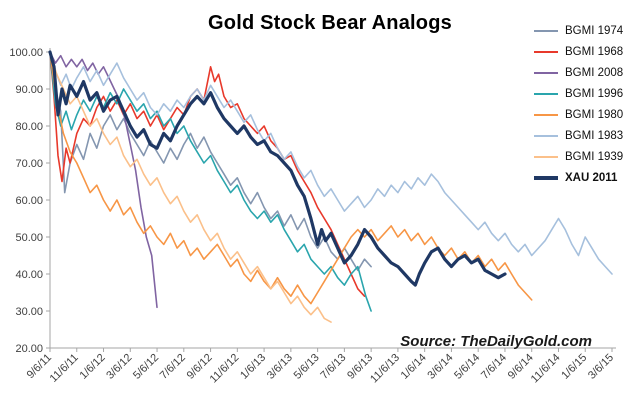 The height and width of the screenshot is (409, 640). I want to click on x-tick-label: 7/6/14, so click(494, 367).